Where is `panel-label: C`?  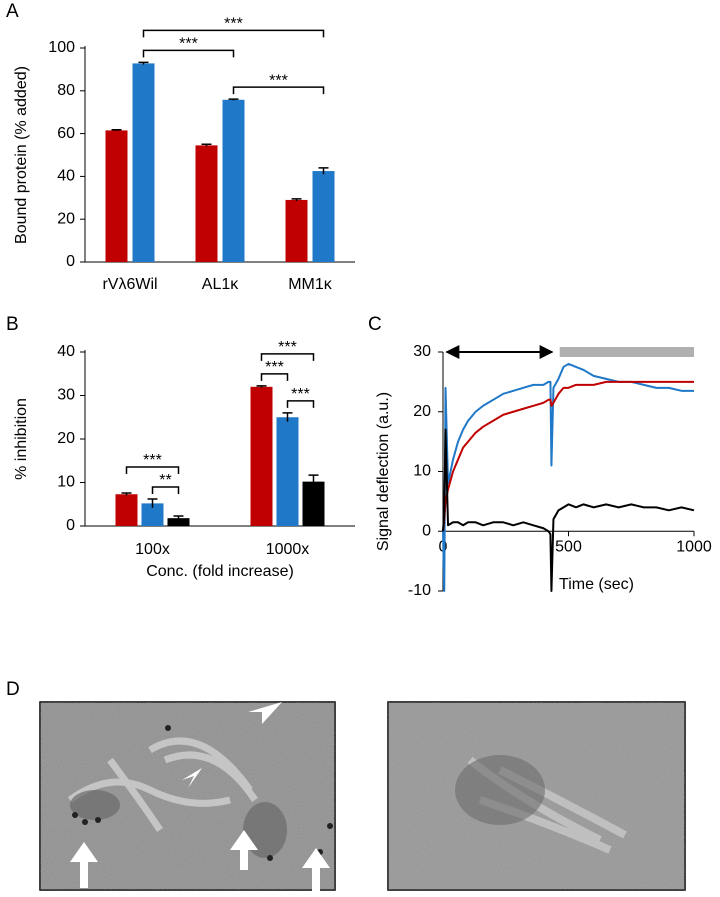
panel-label: C is located at coordinates (375, 324).